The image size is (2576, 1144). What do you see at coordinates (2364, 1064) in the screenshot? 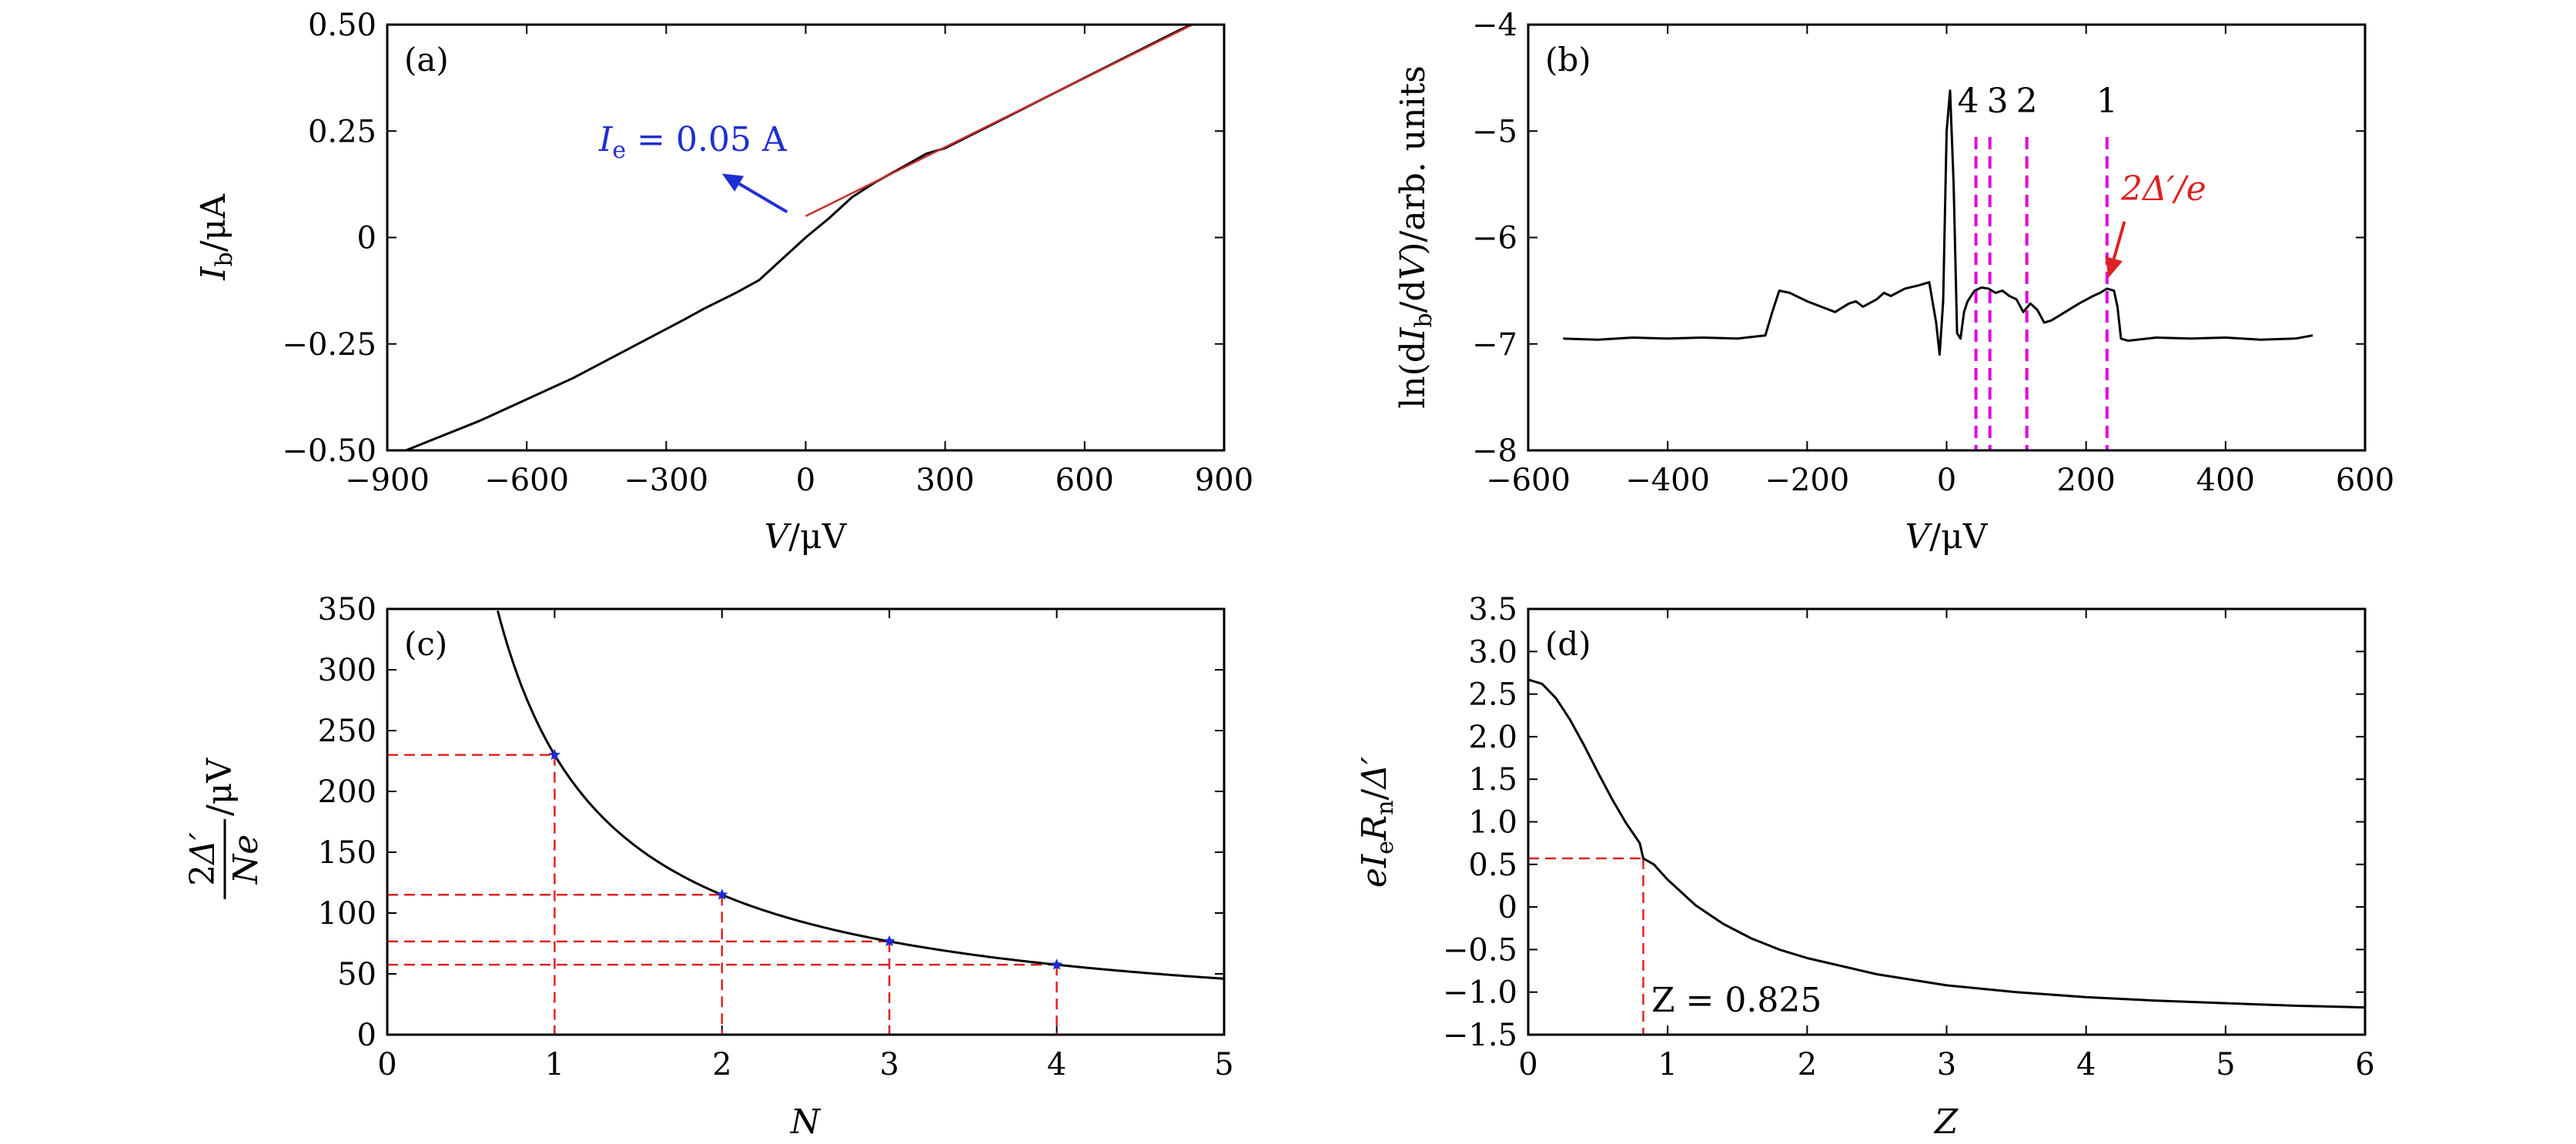
I see `x-tick-label: 6` at bounding box center [2364, 1064].